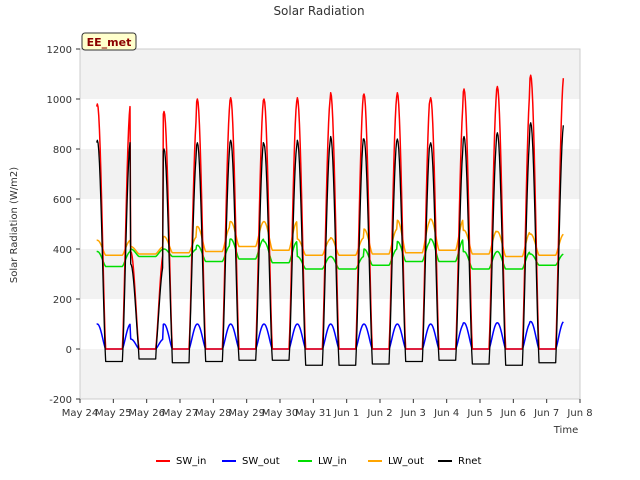 Image resolution: width=640 pixels, height=480 pixels. I want to click on legend-label: LW_in, so click(332, 461).